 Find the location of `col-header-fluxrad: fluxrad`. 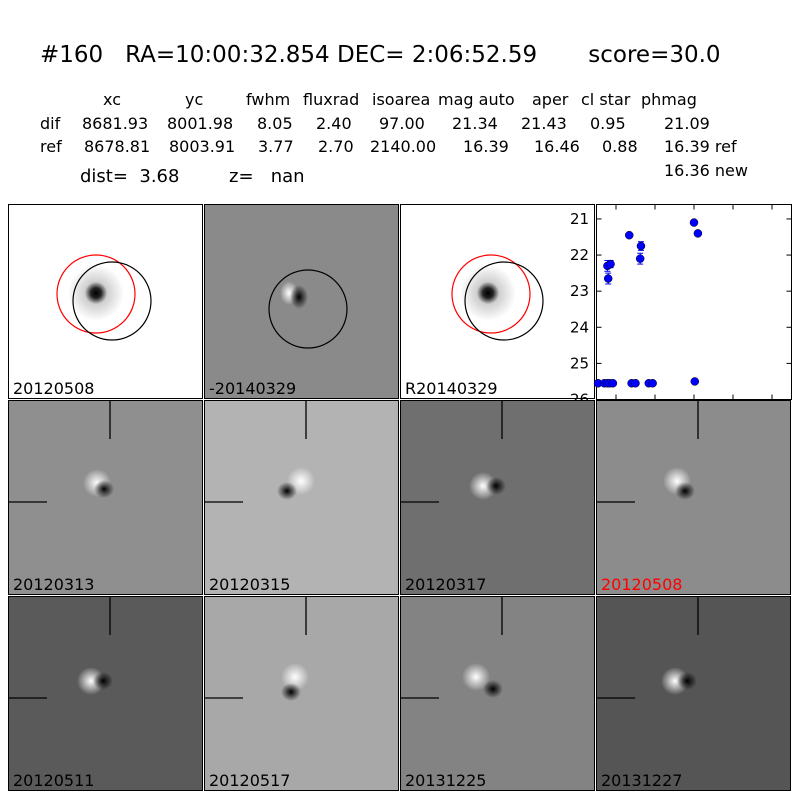

col-header-fluxrad: fluxrad is located at coordinates (331, 99).